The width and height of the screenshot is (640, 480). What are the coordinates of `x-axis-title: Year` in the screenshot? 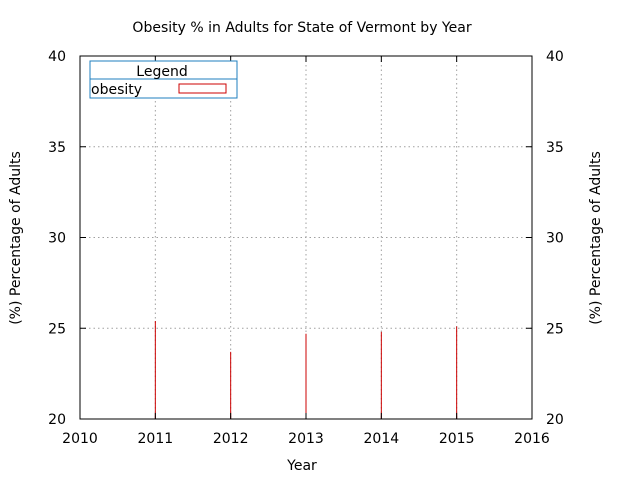 It's located at (301, 466).